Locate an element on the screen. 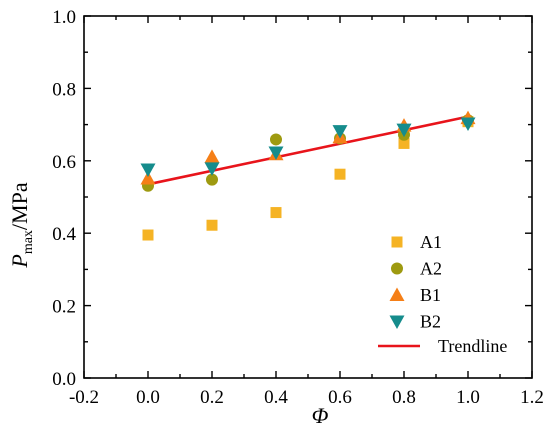  legend-marker-b1 is located at coordinates (397, 294).